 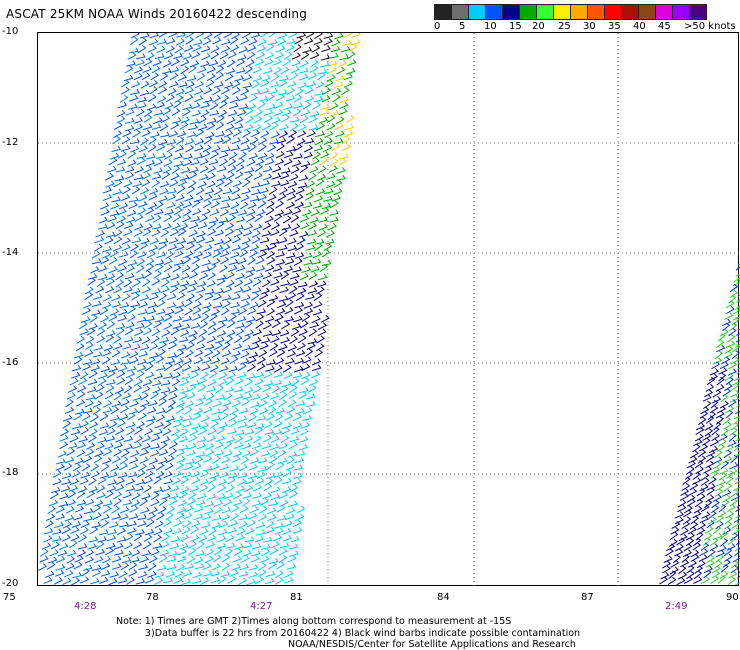 What do you see at coordinates (681, 12) in the screenshot?
I see `legend-swatch` at bounding box center [681, 12].